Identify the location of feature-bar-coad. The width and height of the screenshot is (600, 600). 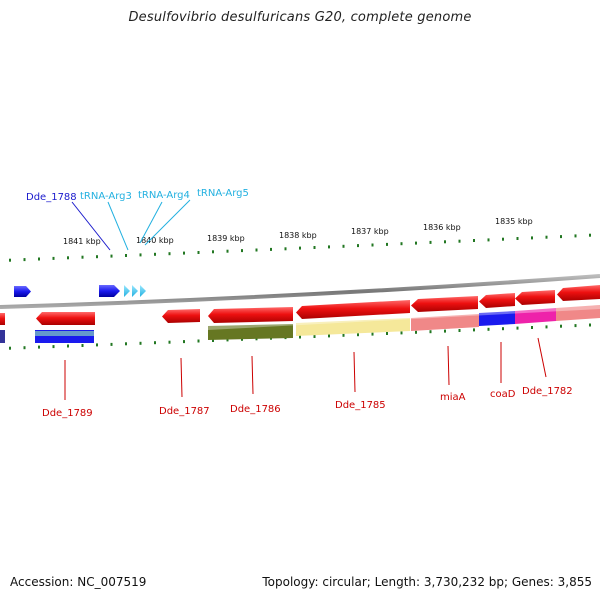
(497, 318).